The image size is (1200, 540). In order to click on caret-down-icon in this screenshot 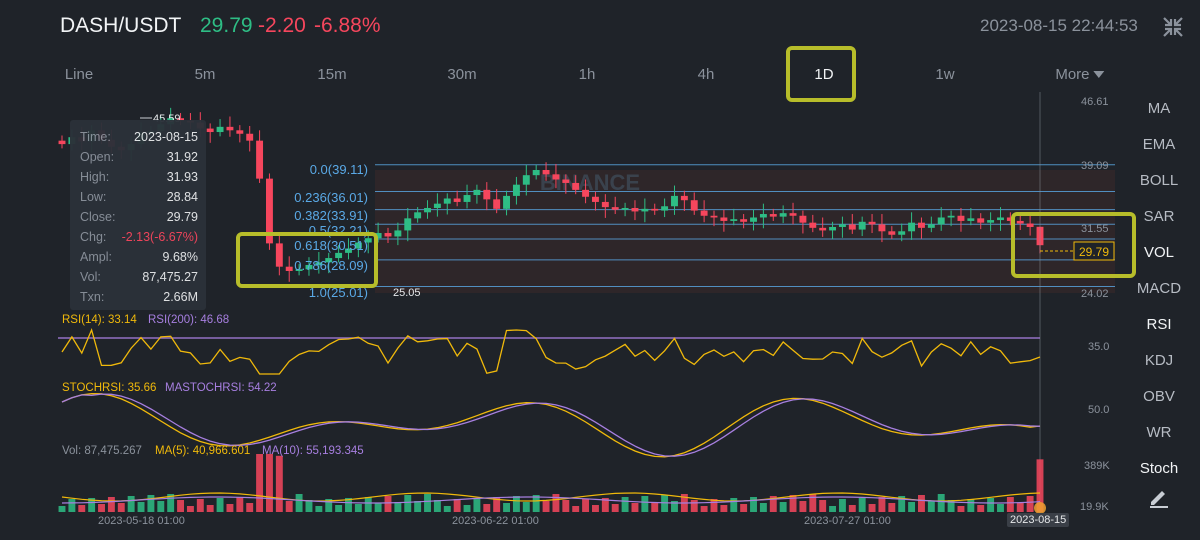, I will do `click(1099, 75)`.